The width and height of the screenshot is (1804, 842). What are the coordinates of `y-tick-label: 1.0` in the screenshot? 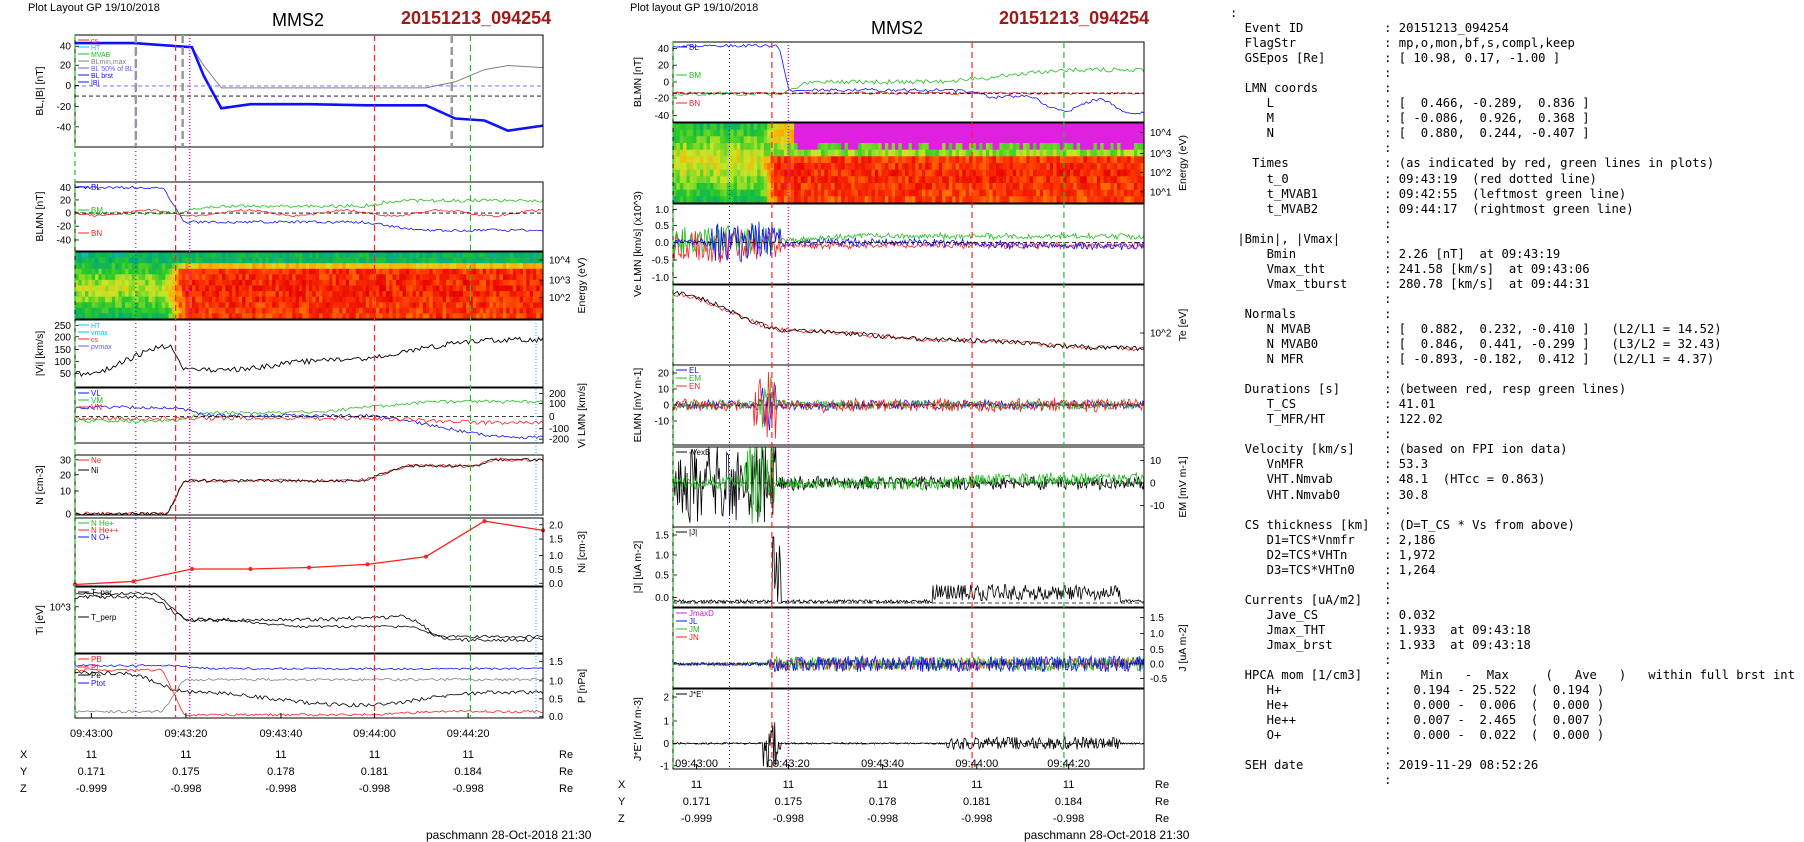 It's located at (556, 681).